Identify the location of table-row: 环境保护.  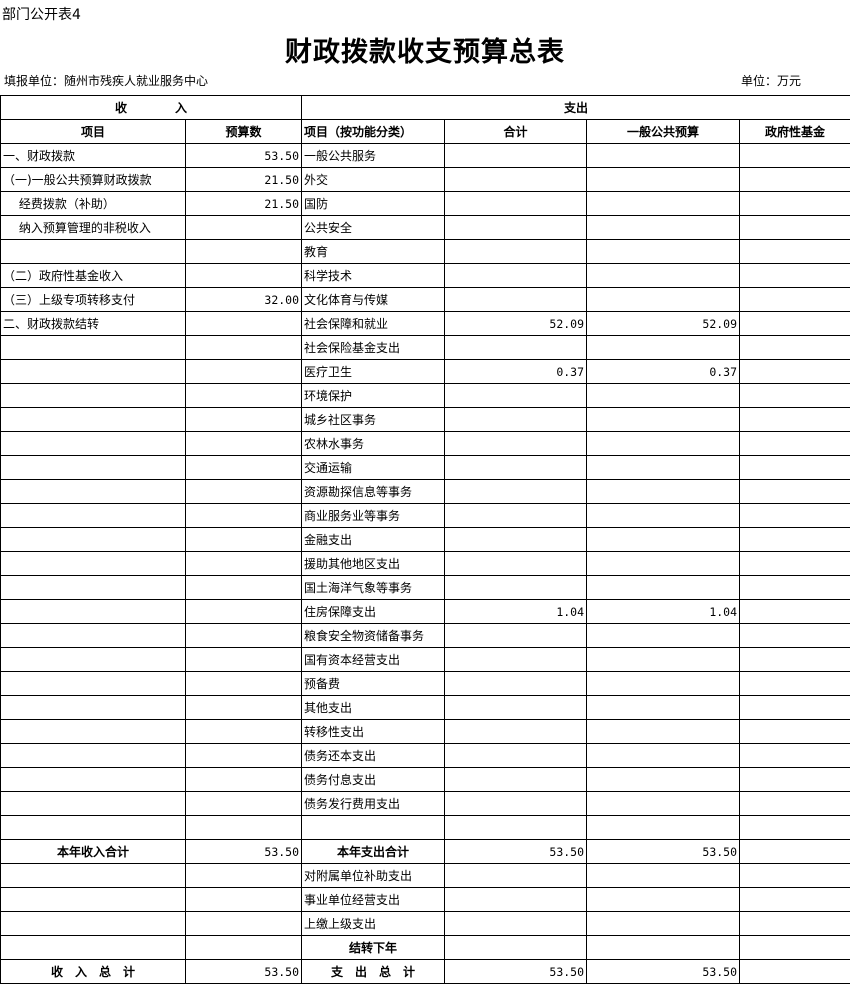
(425, 396).